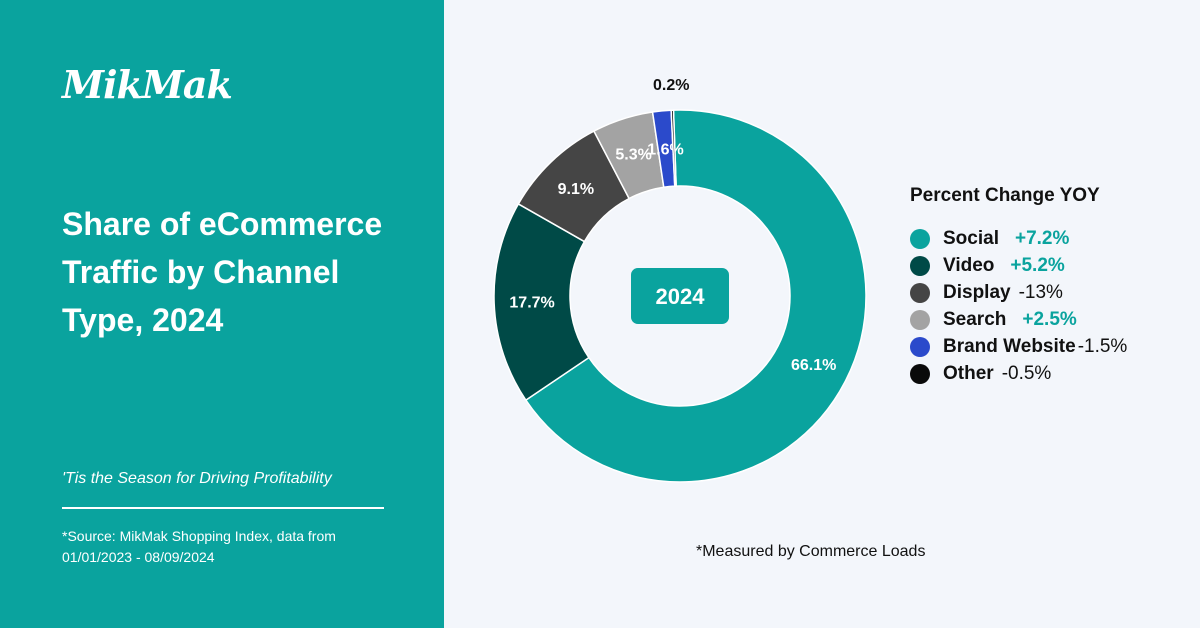  I want to click on legend-title: Percent Change YOY, so click(1005, 195).